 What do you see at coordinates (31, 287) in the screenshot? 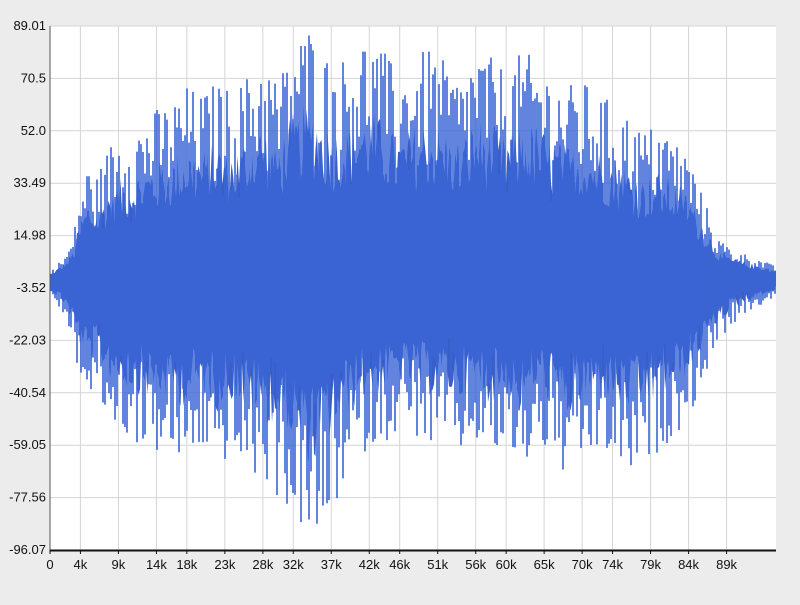
I see `y-tick-label: -3.52` at bounding box center [31, 287].